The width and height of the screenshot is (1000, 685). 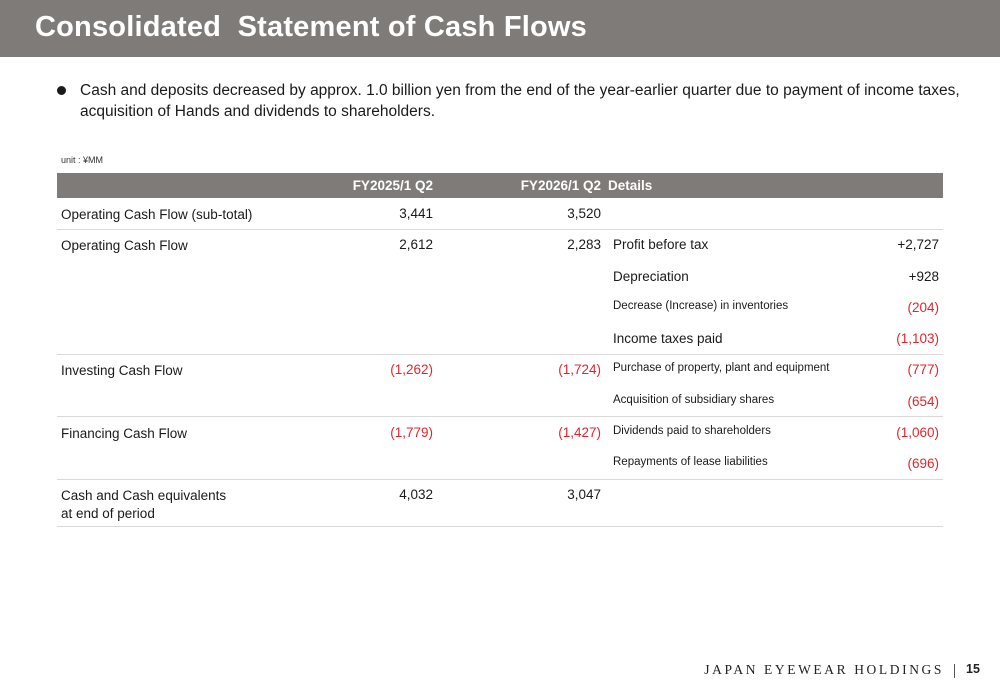 I want to click on detail-label: Depreciation, so click(x=651, y=276).